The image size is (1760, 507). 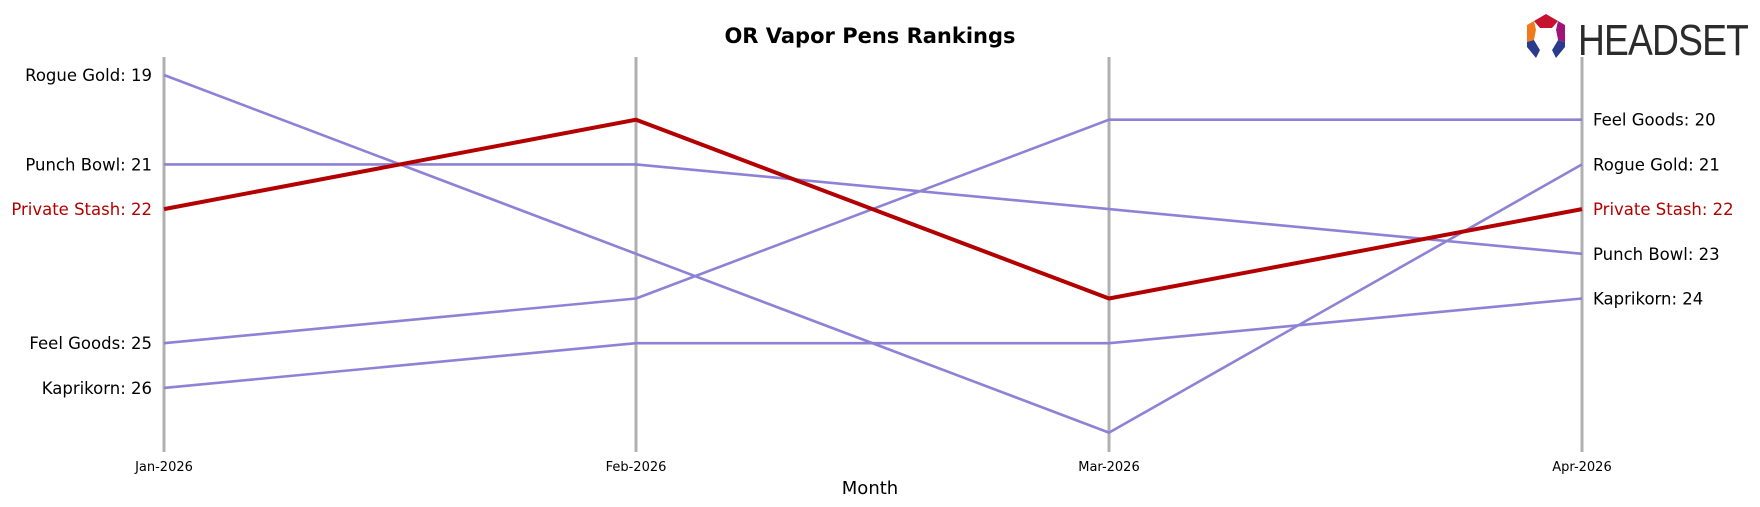 I want to click on headset-hexagon-logo-icon, so click(x=1546, y=36).